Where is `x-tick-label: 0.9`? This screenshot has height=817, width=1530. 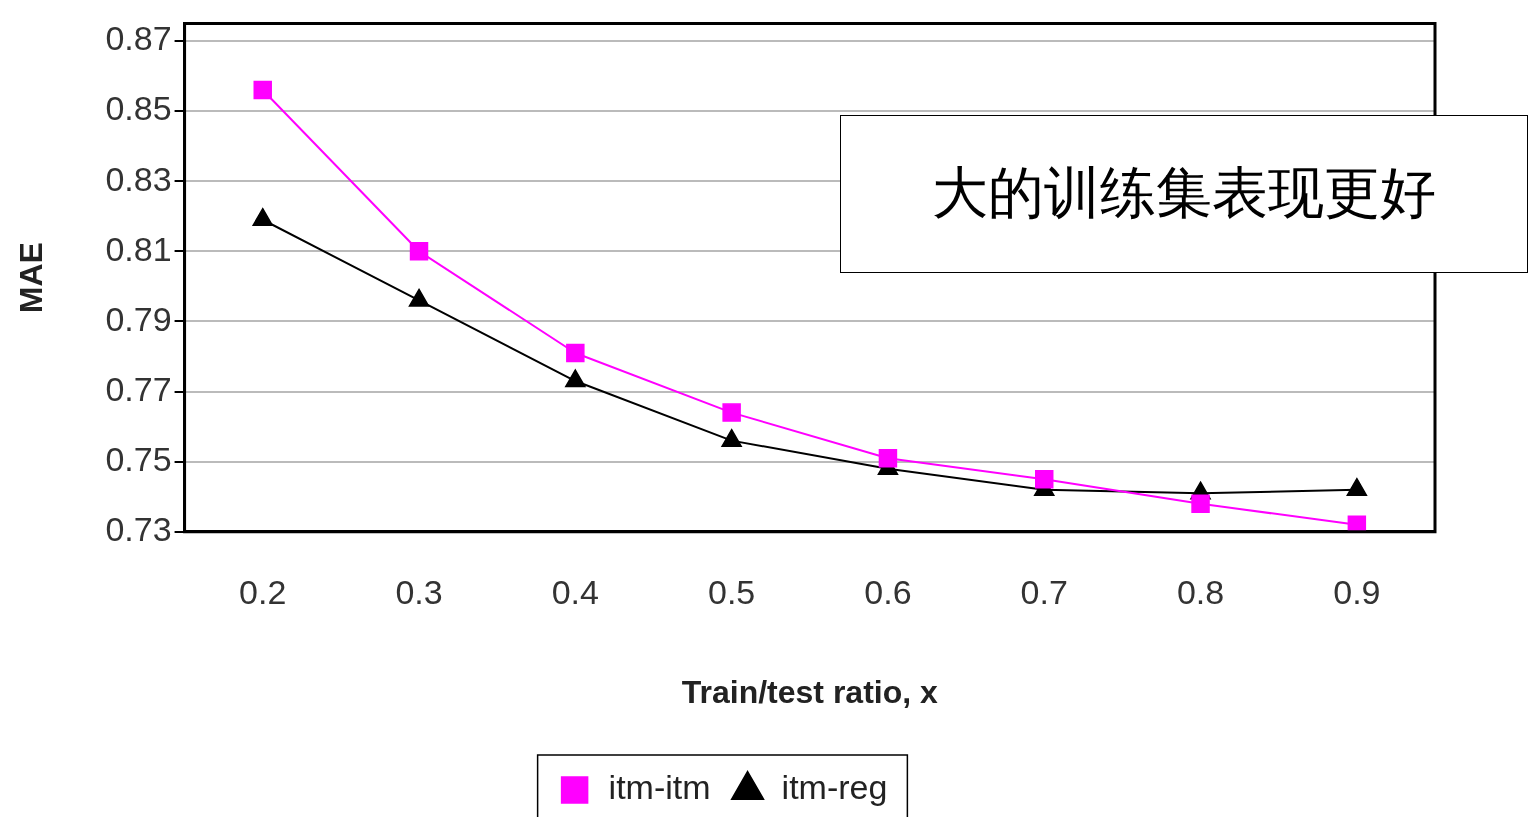 x-tick-label: 0.9 is located at coordinates (1357, 591).